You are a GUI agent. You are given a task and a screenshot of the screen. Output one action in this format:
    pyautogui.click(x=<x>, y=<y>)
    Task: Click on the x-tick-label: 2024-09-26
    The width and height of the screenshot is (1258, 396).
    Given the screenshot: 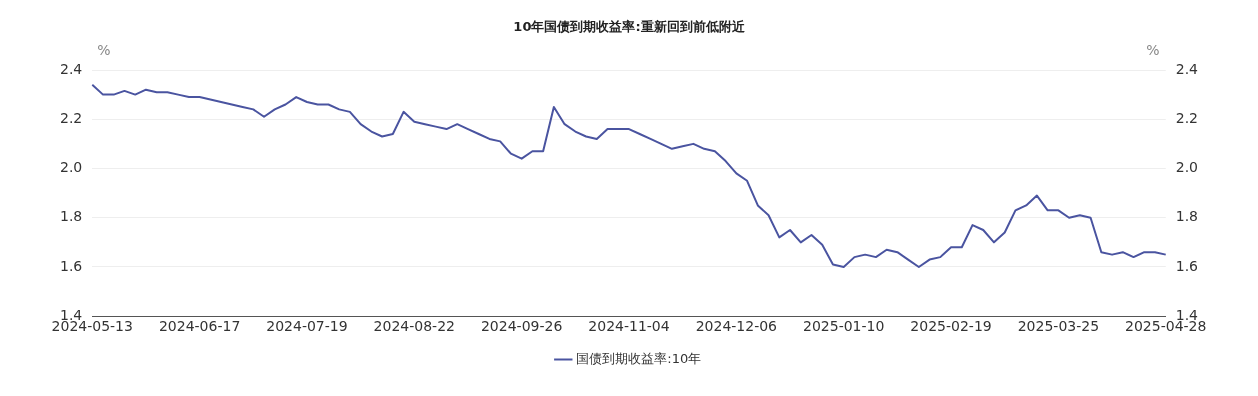 What is the action you would take?
    pyautogui.click(x=521, y=326)
    